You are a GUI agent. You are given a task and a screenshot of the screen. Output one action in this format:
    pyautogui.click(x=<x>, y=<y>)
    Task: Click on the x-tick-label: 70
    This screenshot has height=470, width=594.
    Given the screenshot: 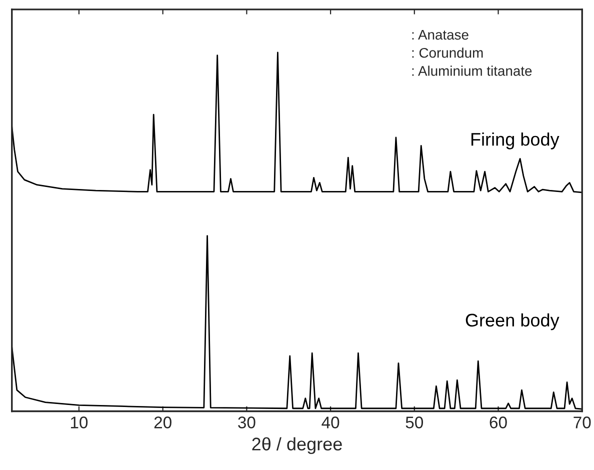 What is the action you would take?
    pyautogui.click(x=582, y=422)
    